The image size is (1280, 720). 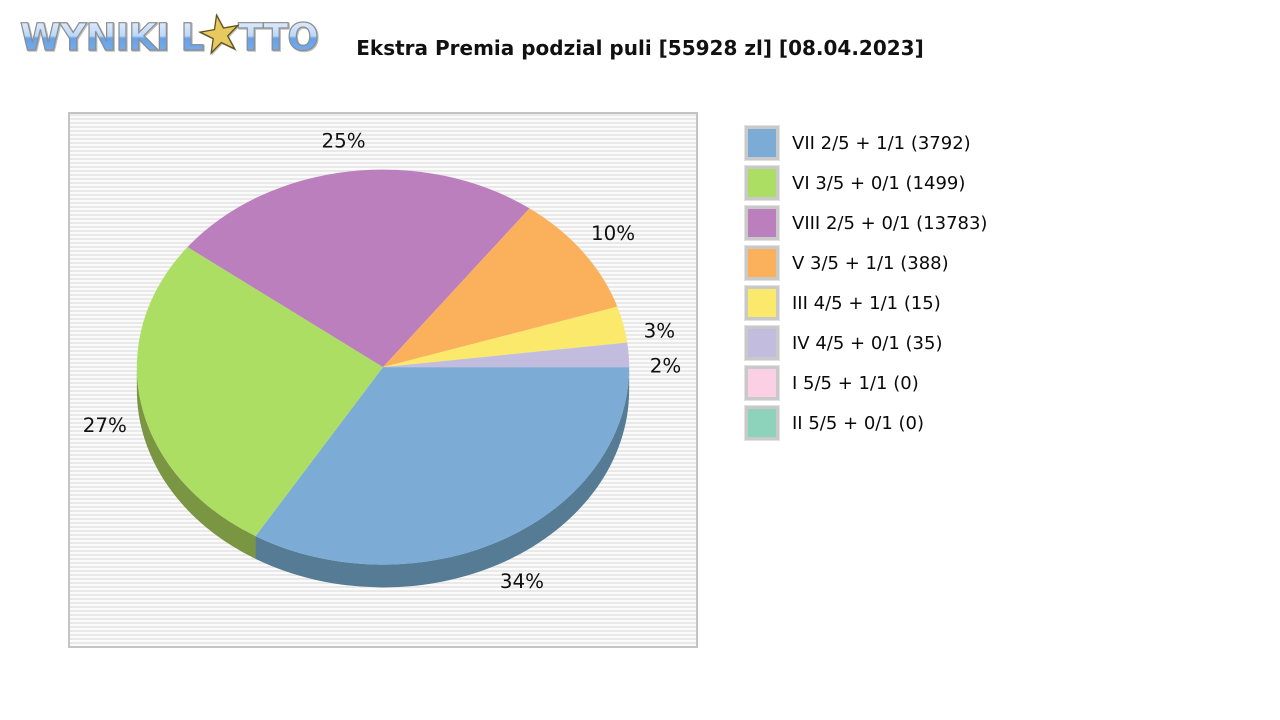 What do you see at coordinates (196, 463) in the screenshot?
I see `pie-slice-depth-VI` at bounding box center [196, 463].